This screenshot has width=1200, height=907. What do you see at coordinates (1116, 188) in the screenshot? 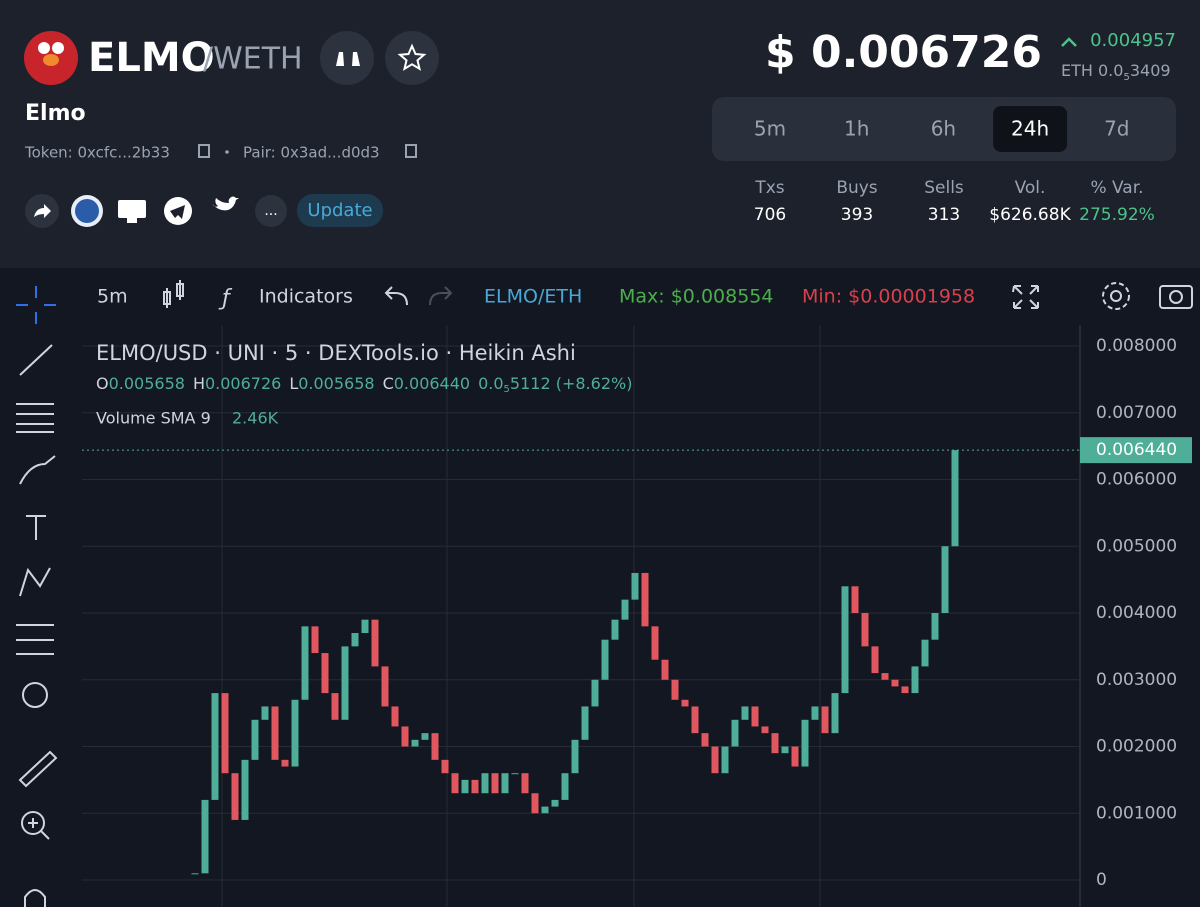
I see `stat-label: % Var.` at bounding box center [1116, 188].